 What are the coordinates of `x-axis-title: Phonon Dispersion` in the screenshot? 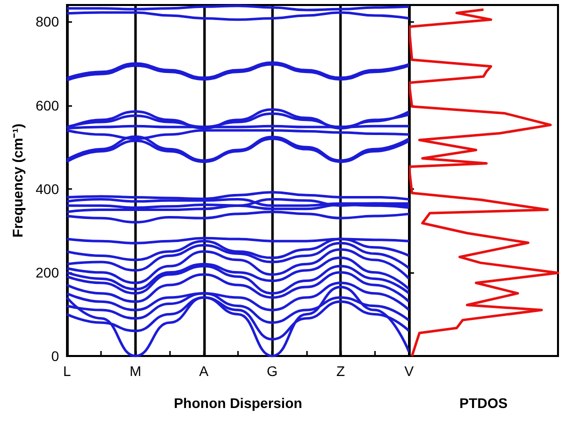 It's located at (238, 403).